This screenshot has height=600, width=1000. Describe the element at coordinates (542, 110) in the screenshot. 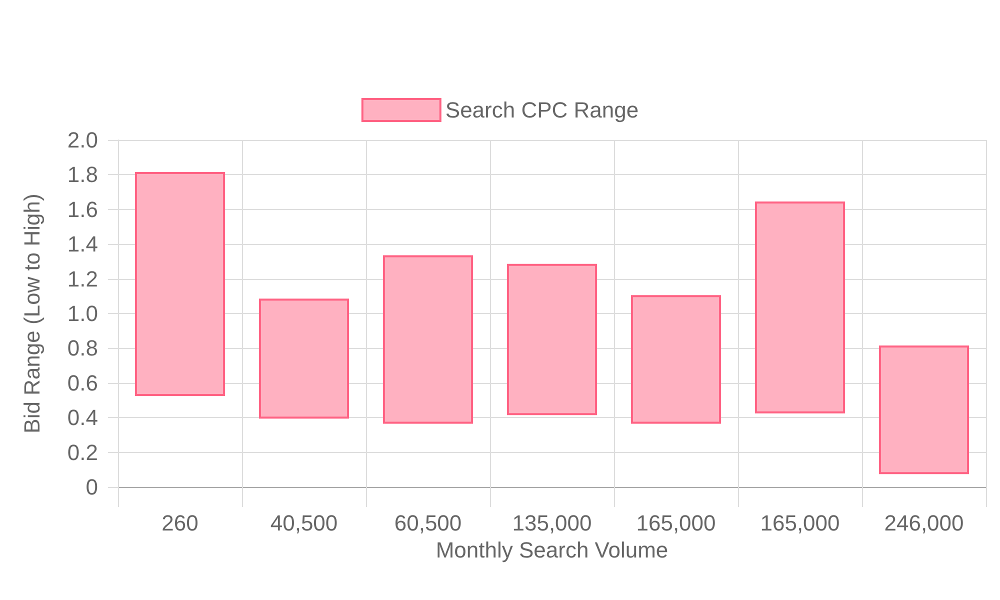

I see `legend-label: Search CPC Range` at that location.